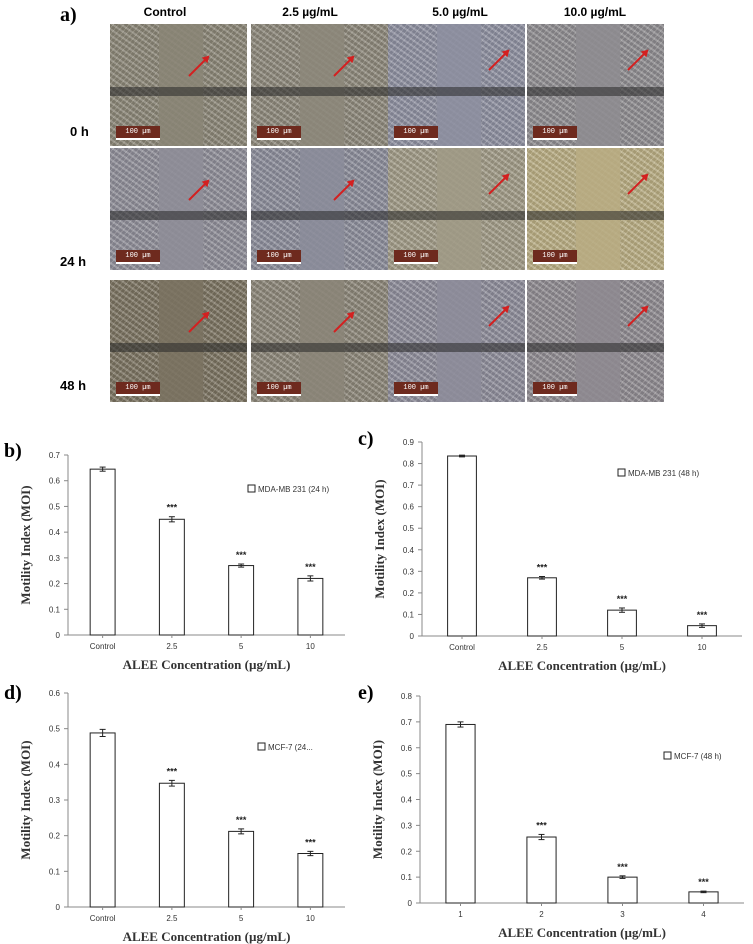 This screenshot has width=753, height=944. What do you see at coordinates (366, 693) in the screenshot?
I see `panel-e-letter: e)` at bounding box center [366, 693].